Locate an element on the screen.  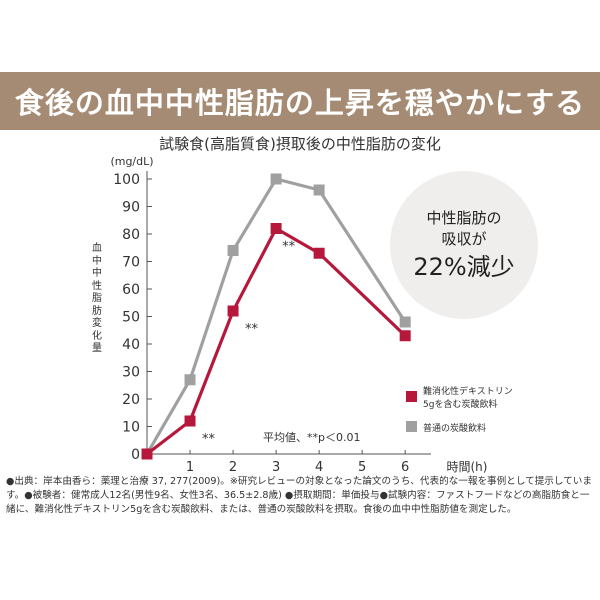
y-tick-label: 90 is located at coordinates (131, 208).